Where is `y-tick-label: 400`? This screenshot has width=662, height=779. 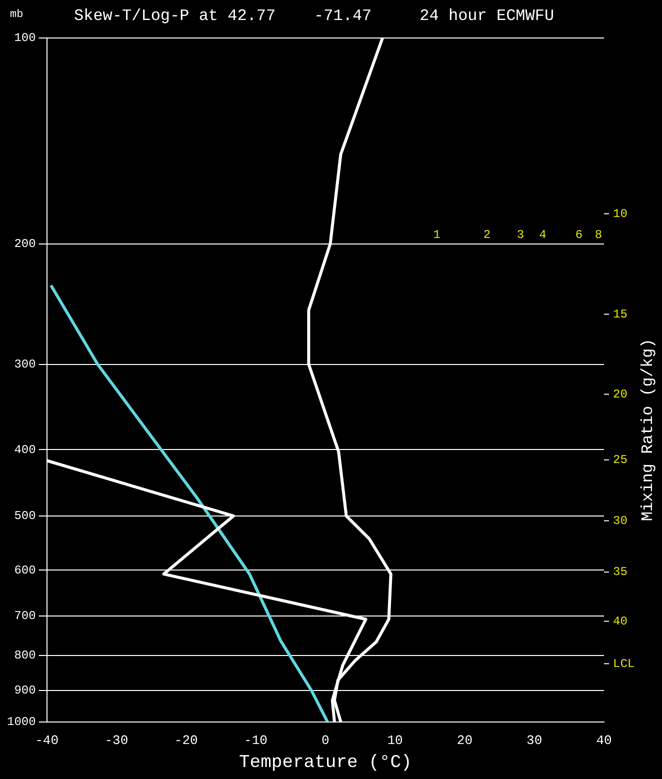
y-tick-label: 400 is located at coordinates (25, 449).